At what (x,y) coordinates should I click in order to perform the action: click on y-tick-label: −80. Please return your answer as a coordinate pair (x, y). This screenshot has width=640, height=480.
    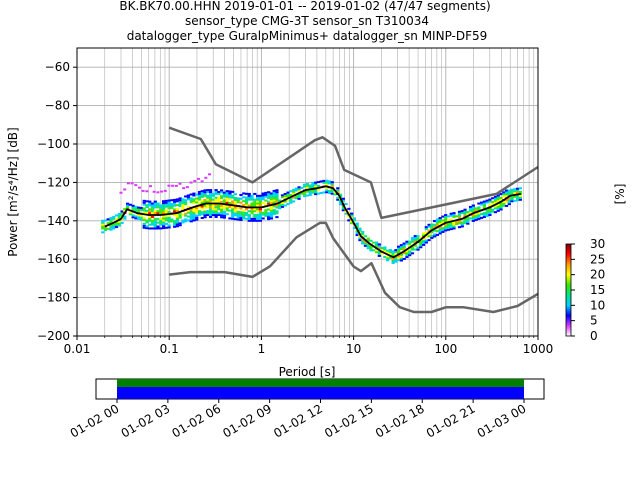
    Looking at the image, I should click on (57, 106).